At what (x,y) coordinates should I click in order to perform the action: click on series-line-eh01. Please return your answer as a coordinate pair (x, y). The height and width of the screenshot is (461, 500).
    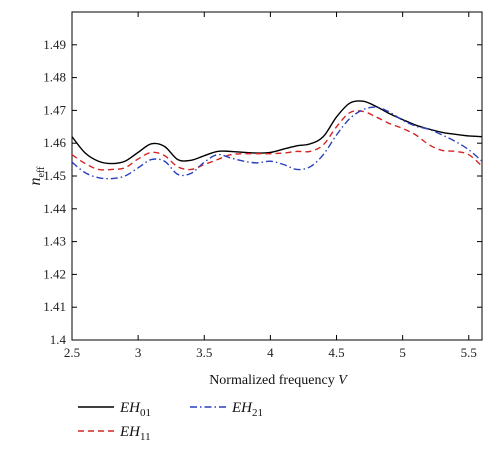
    Looking at the image, I should click on (277, 132).